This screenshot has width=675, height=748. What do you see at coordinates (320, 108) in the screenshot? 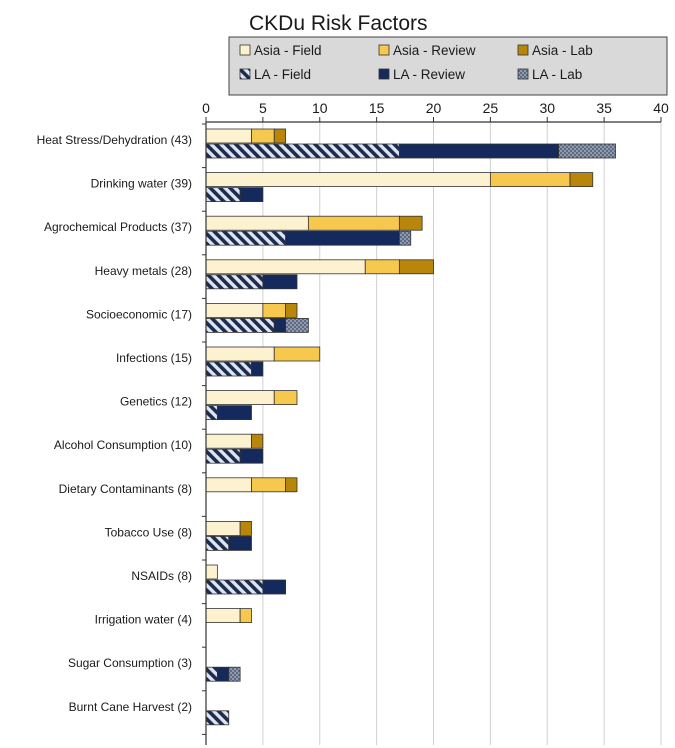
I see `x-tick-label: 10` at bounding box center [320, 108].